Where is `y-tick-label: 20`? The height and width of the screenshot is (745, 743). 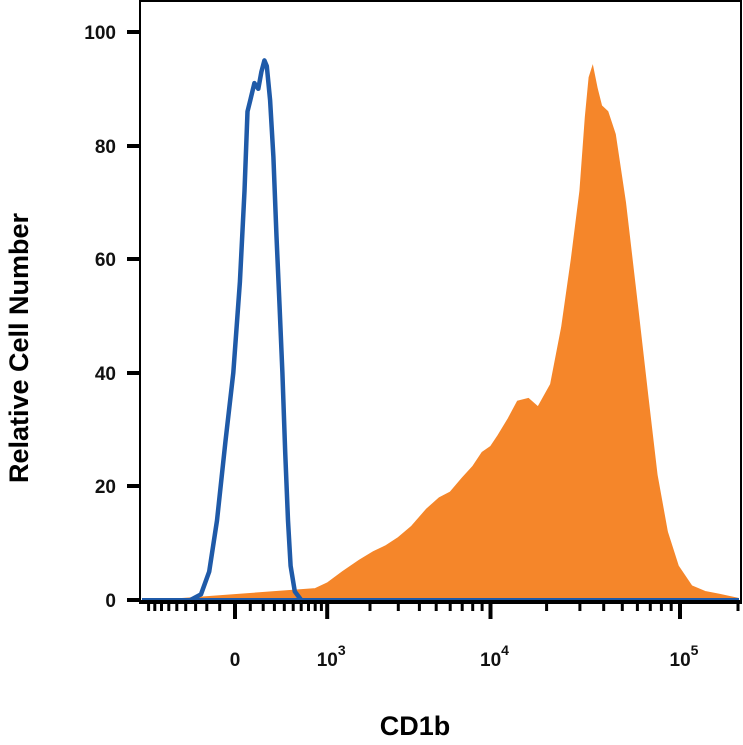 y-tick-label: 20 is located at coordinates (105, 487).